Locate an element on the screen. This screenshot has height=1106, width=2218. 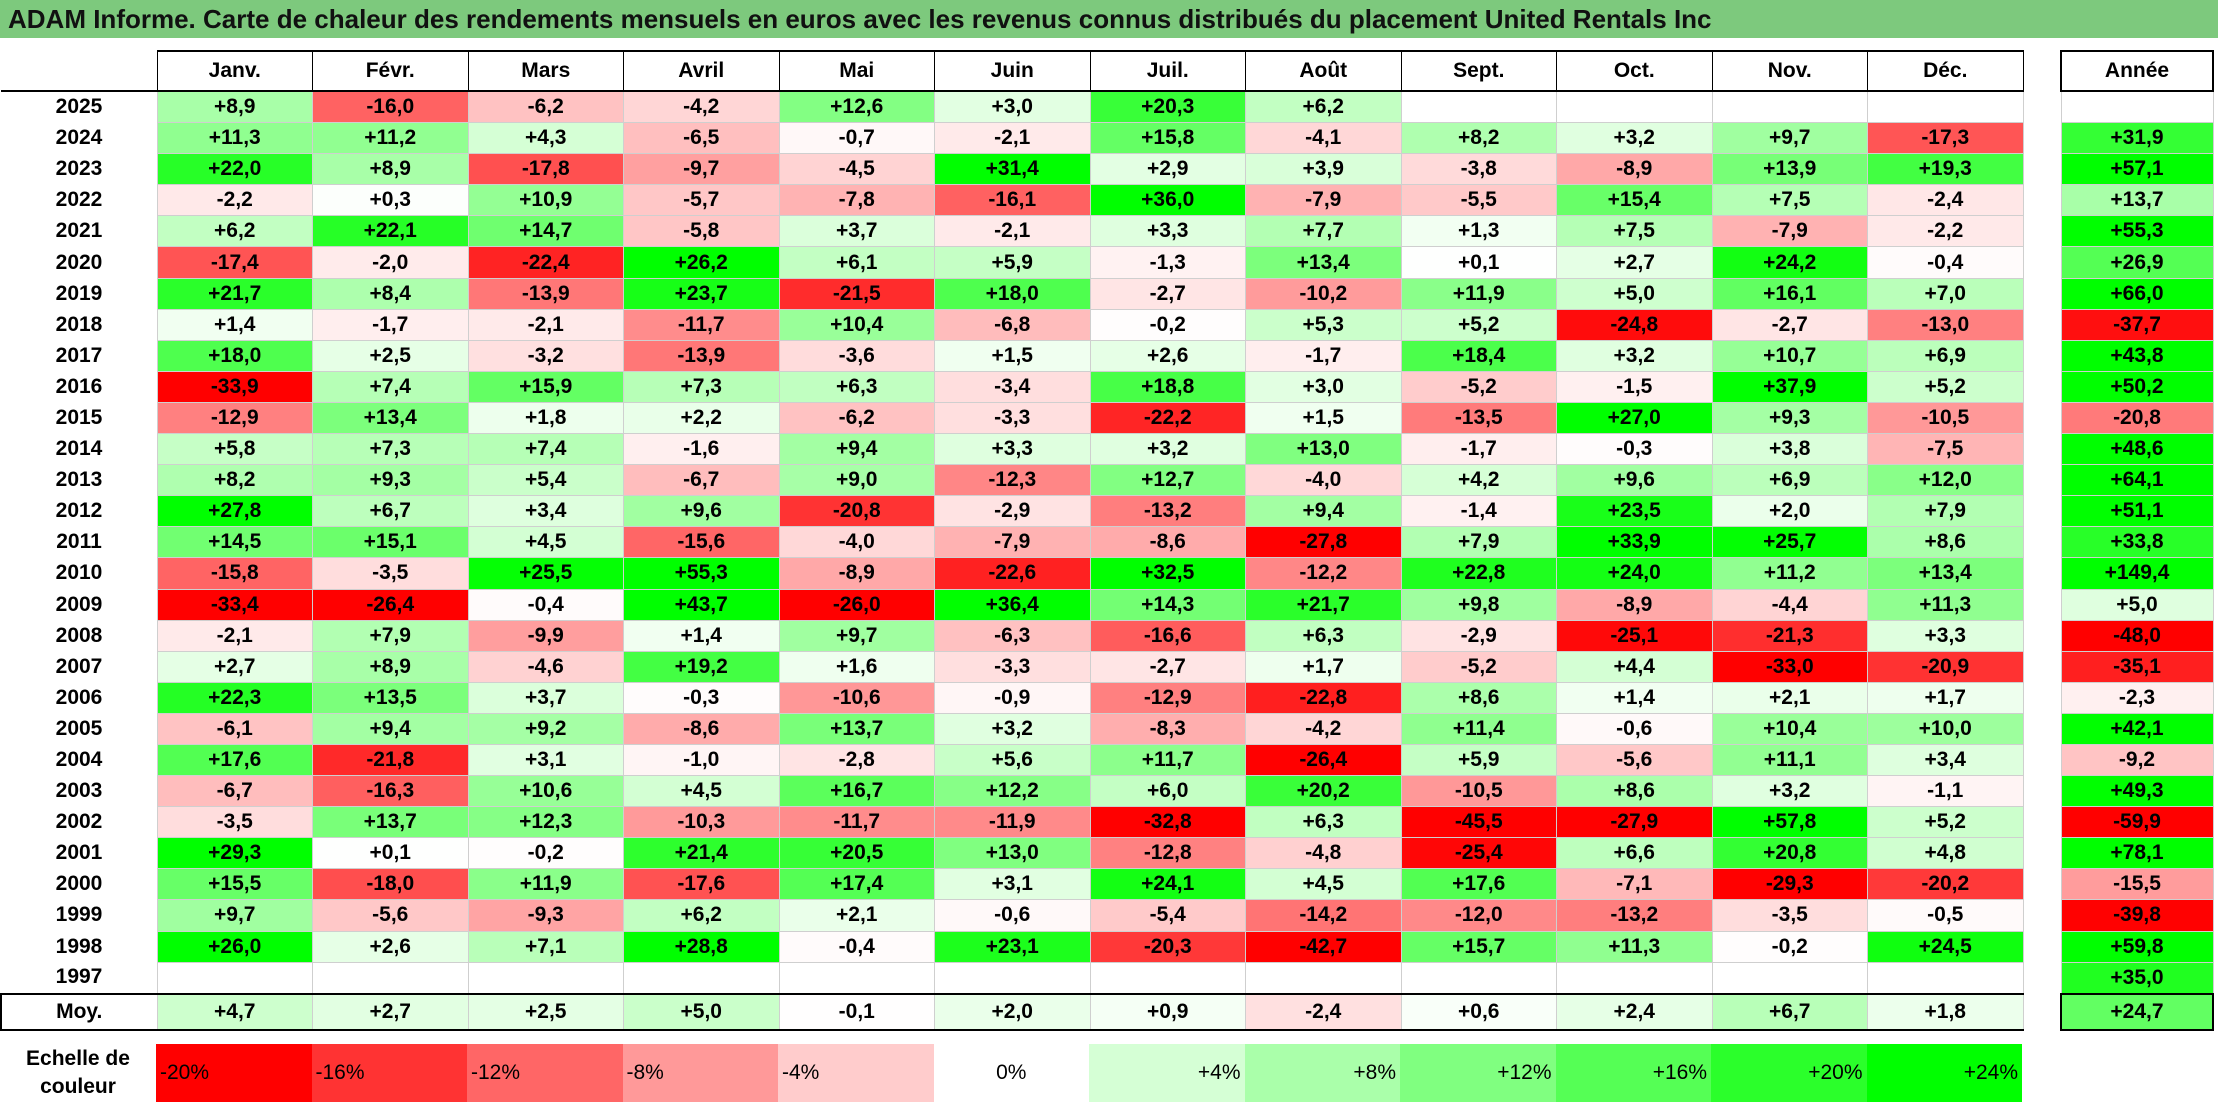
heatmap-cell: +8,6 is located at coordinates (1478, 697).